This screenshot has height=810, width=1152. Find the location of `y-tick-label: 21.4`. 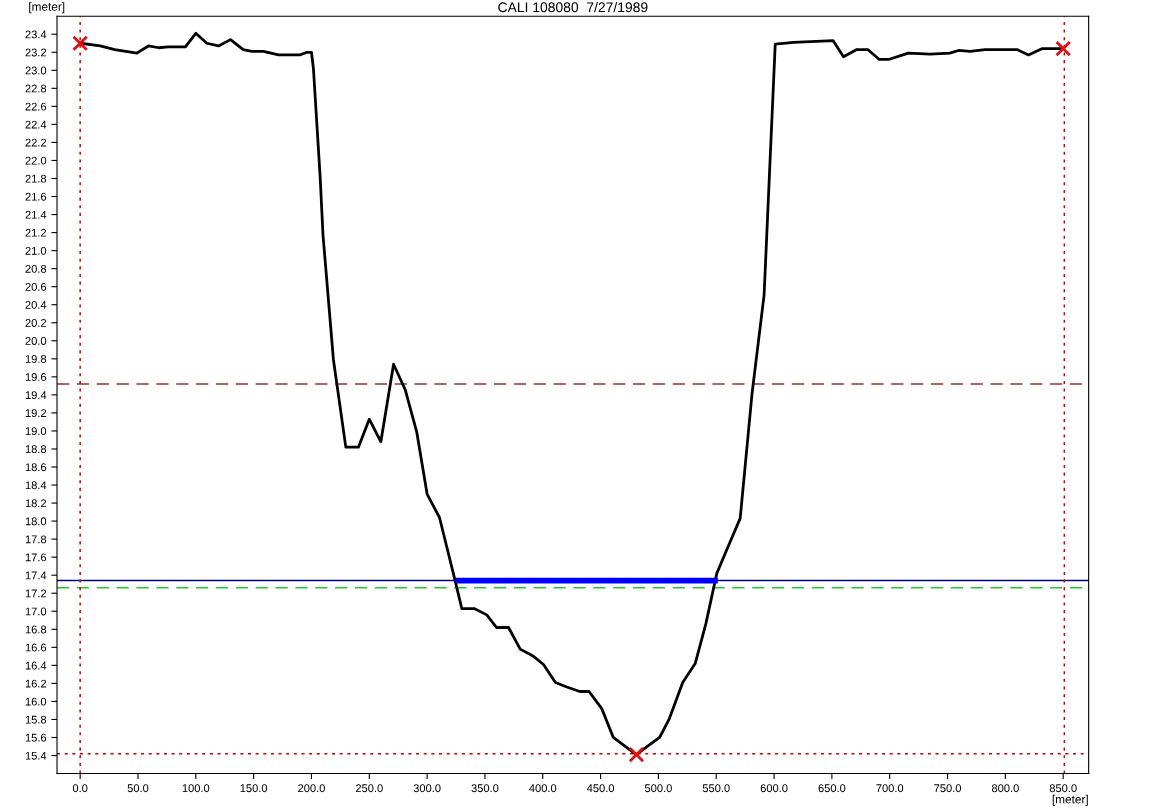

y-tick-label: 21.4 is located at coordinates (36, 214).